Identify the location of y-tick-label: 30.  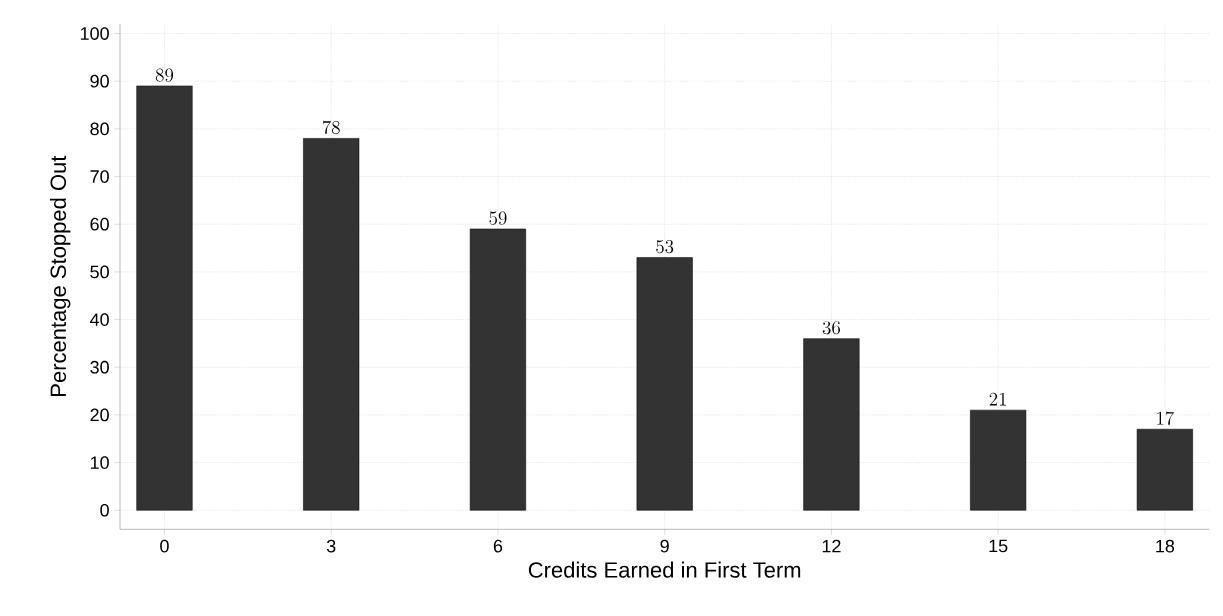
(99, 367).